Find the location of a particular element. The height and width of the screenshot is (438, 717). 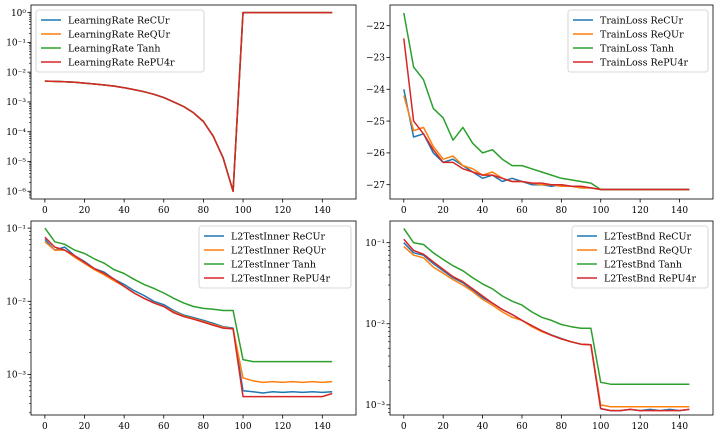

legend-label: L2TestInner RePU4r is located at coordinates (280, 278).